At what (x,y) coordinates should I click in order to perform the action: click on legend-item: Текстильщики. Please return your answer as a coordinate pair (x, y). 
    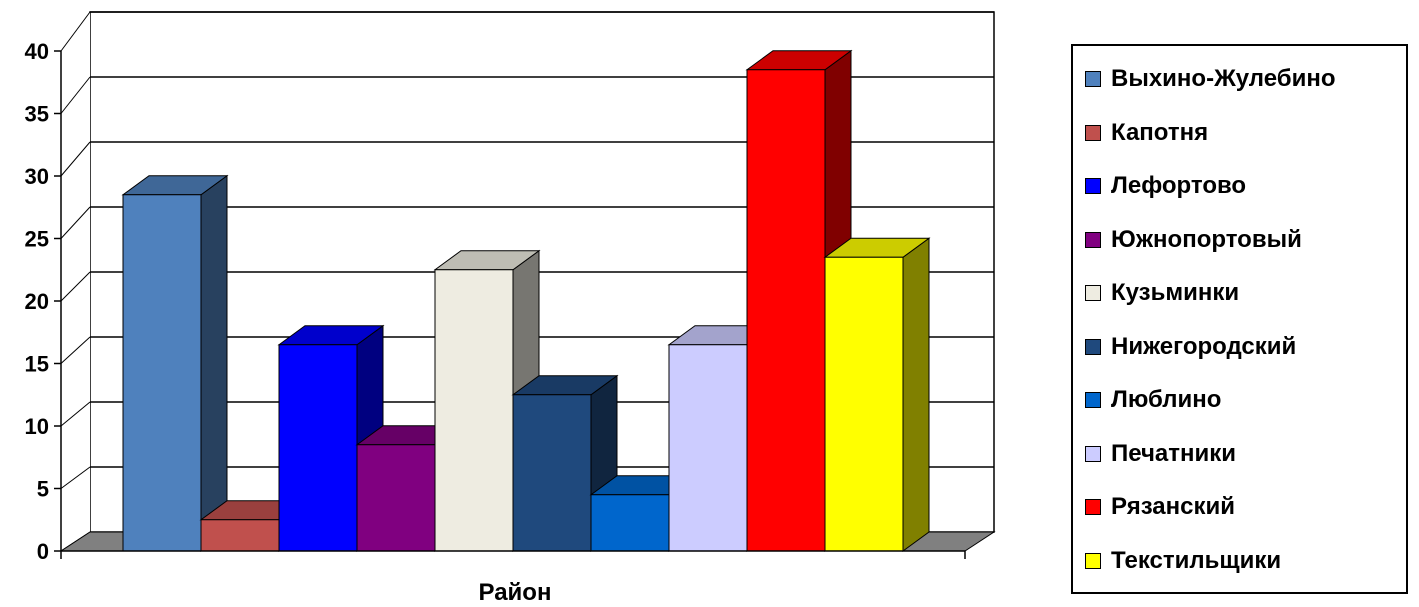
    Looking at the image, I should click on (1183, 561).